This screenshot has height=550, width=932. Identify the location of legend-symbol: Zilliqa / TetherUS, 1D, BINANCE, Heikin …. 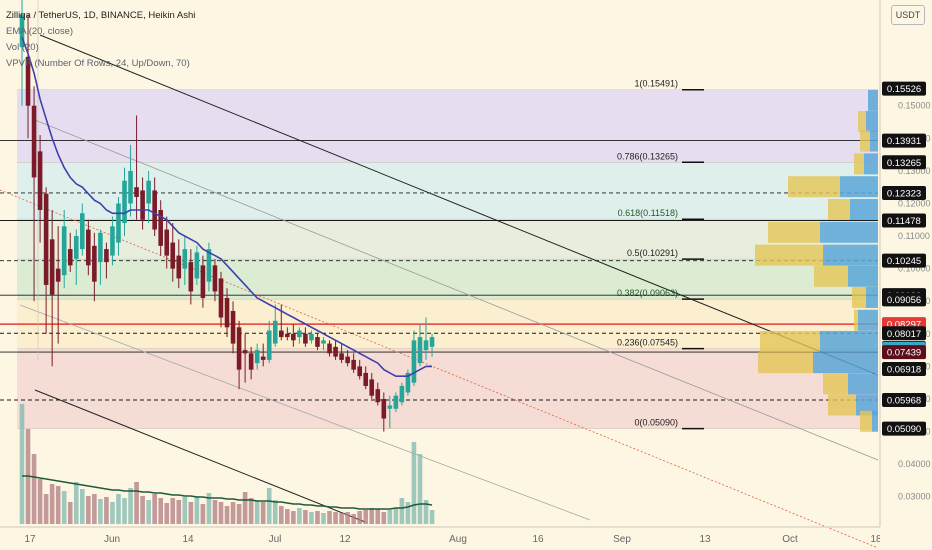
(101, 15).